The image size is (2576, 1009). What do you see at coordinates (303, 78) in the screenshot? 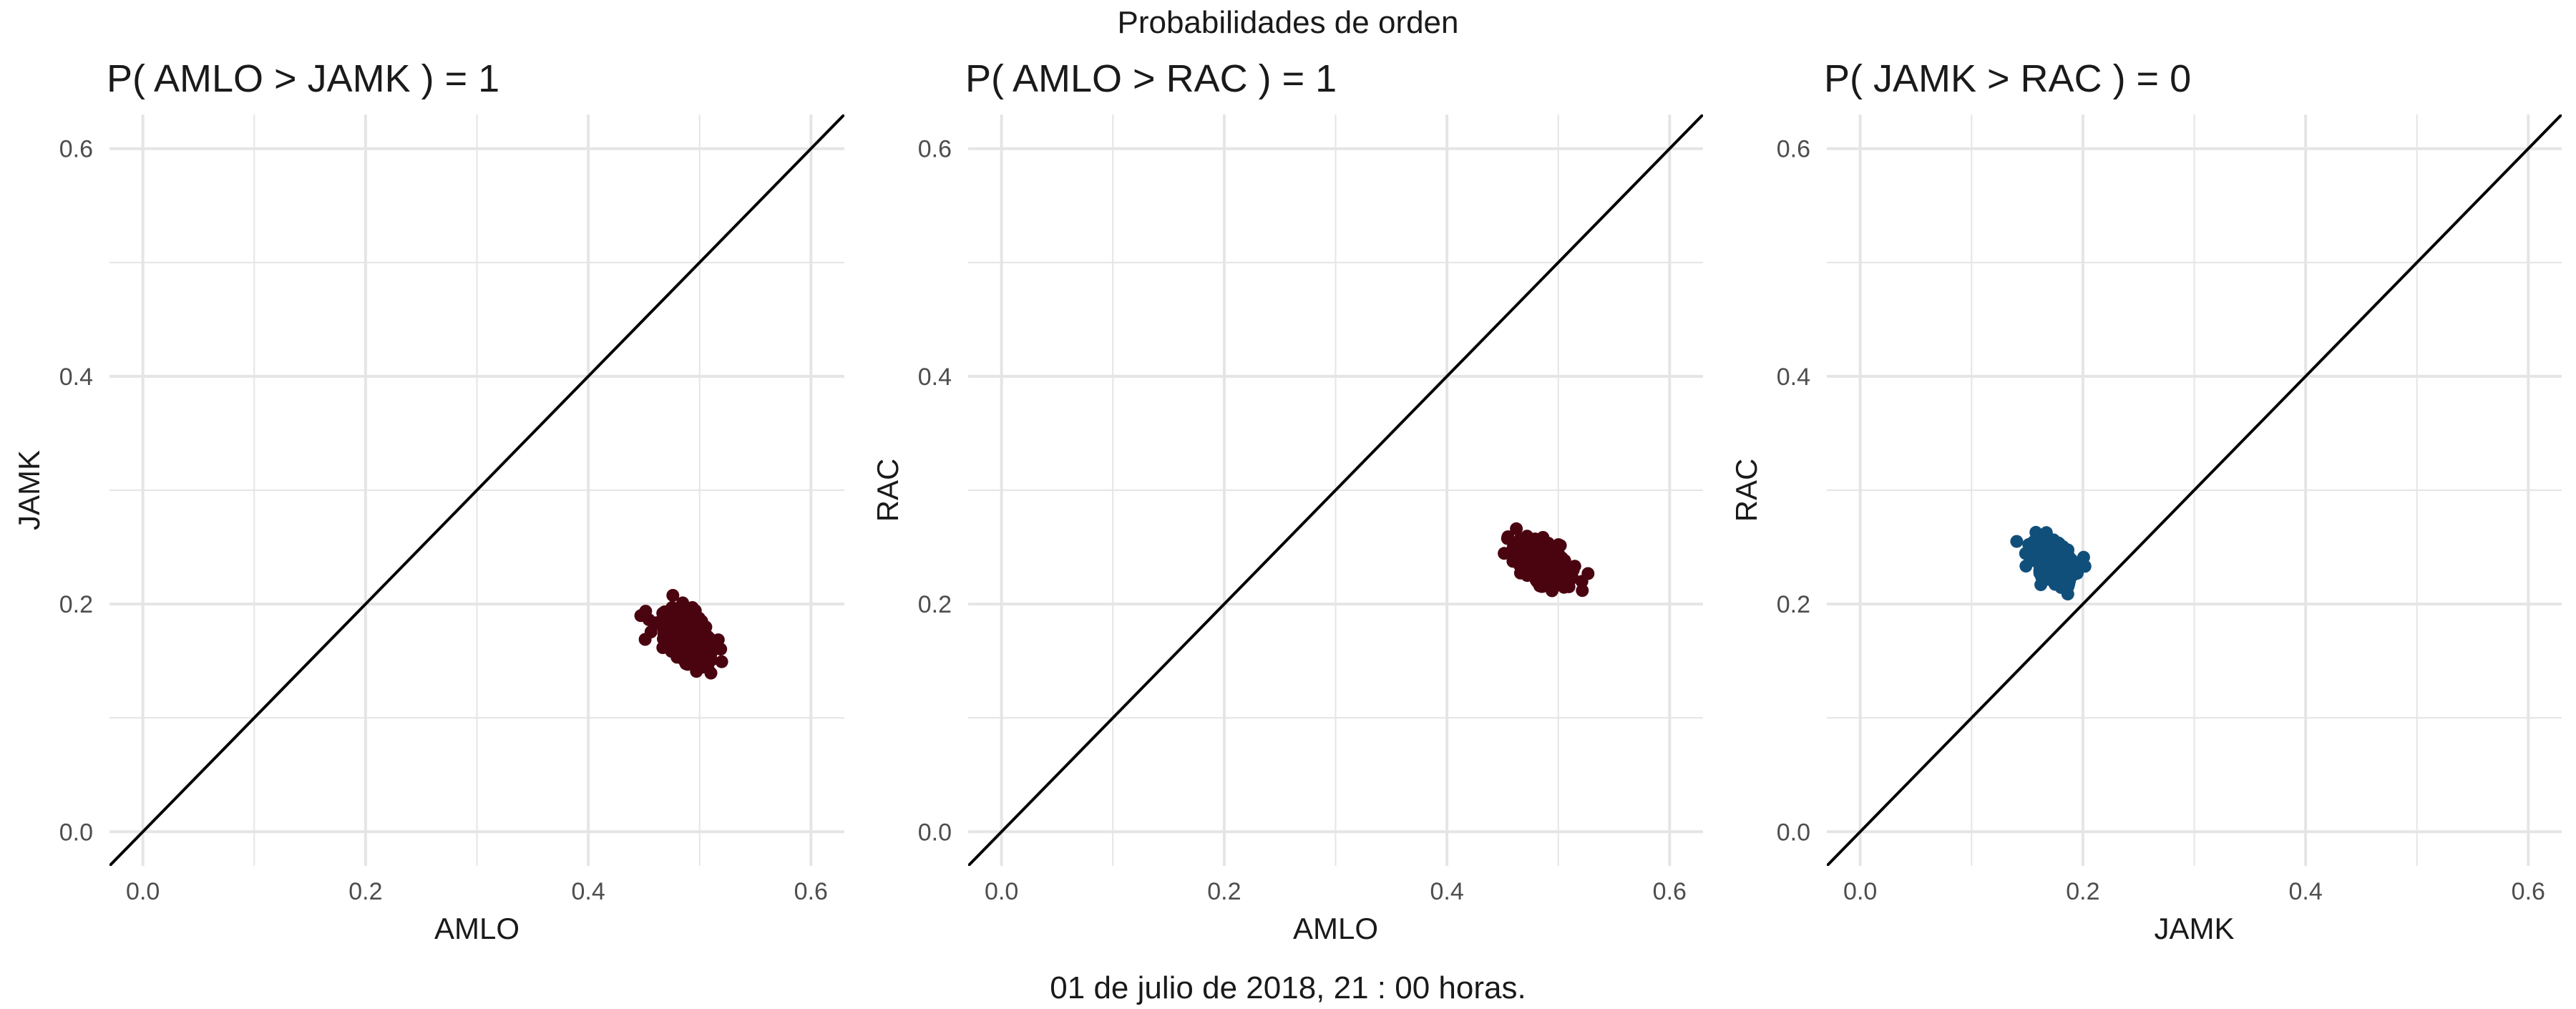
I see `panel-title: P( AMLO > JAMK ) = 1` at bounding box center [303, 78].